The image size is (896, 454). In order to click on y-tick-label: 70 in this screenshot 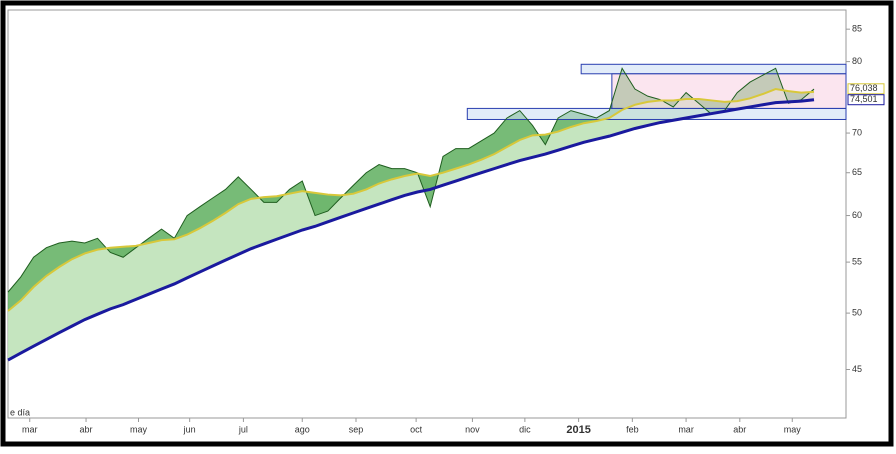, I will do `click(857, 132)`.